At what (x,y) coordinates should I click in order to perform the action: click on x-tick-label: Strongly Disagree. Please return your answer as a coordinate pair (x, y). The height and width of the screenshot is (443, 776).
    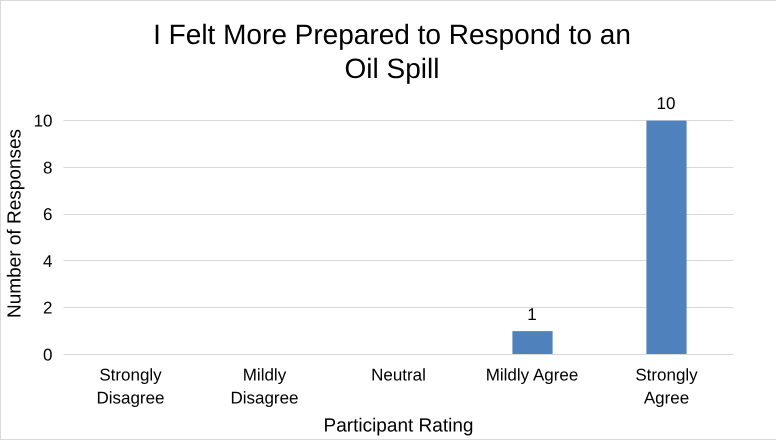
    Looking at the image, I should click on (130, 387).